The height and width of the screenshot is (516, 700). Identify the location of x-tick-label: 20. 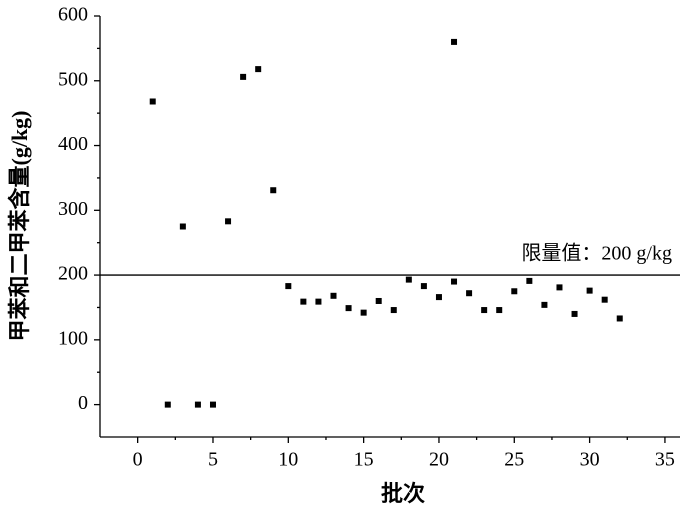
(439, 460).